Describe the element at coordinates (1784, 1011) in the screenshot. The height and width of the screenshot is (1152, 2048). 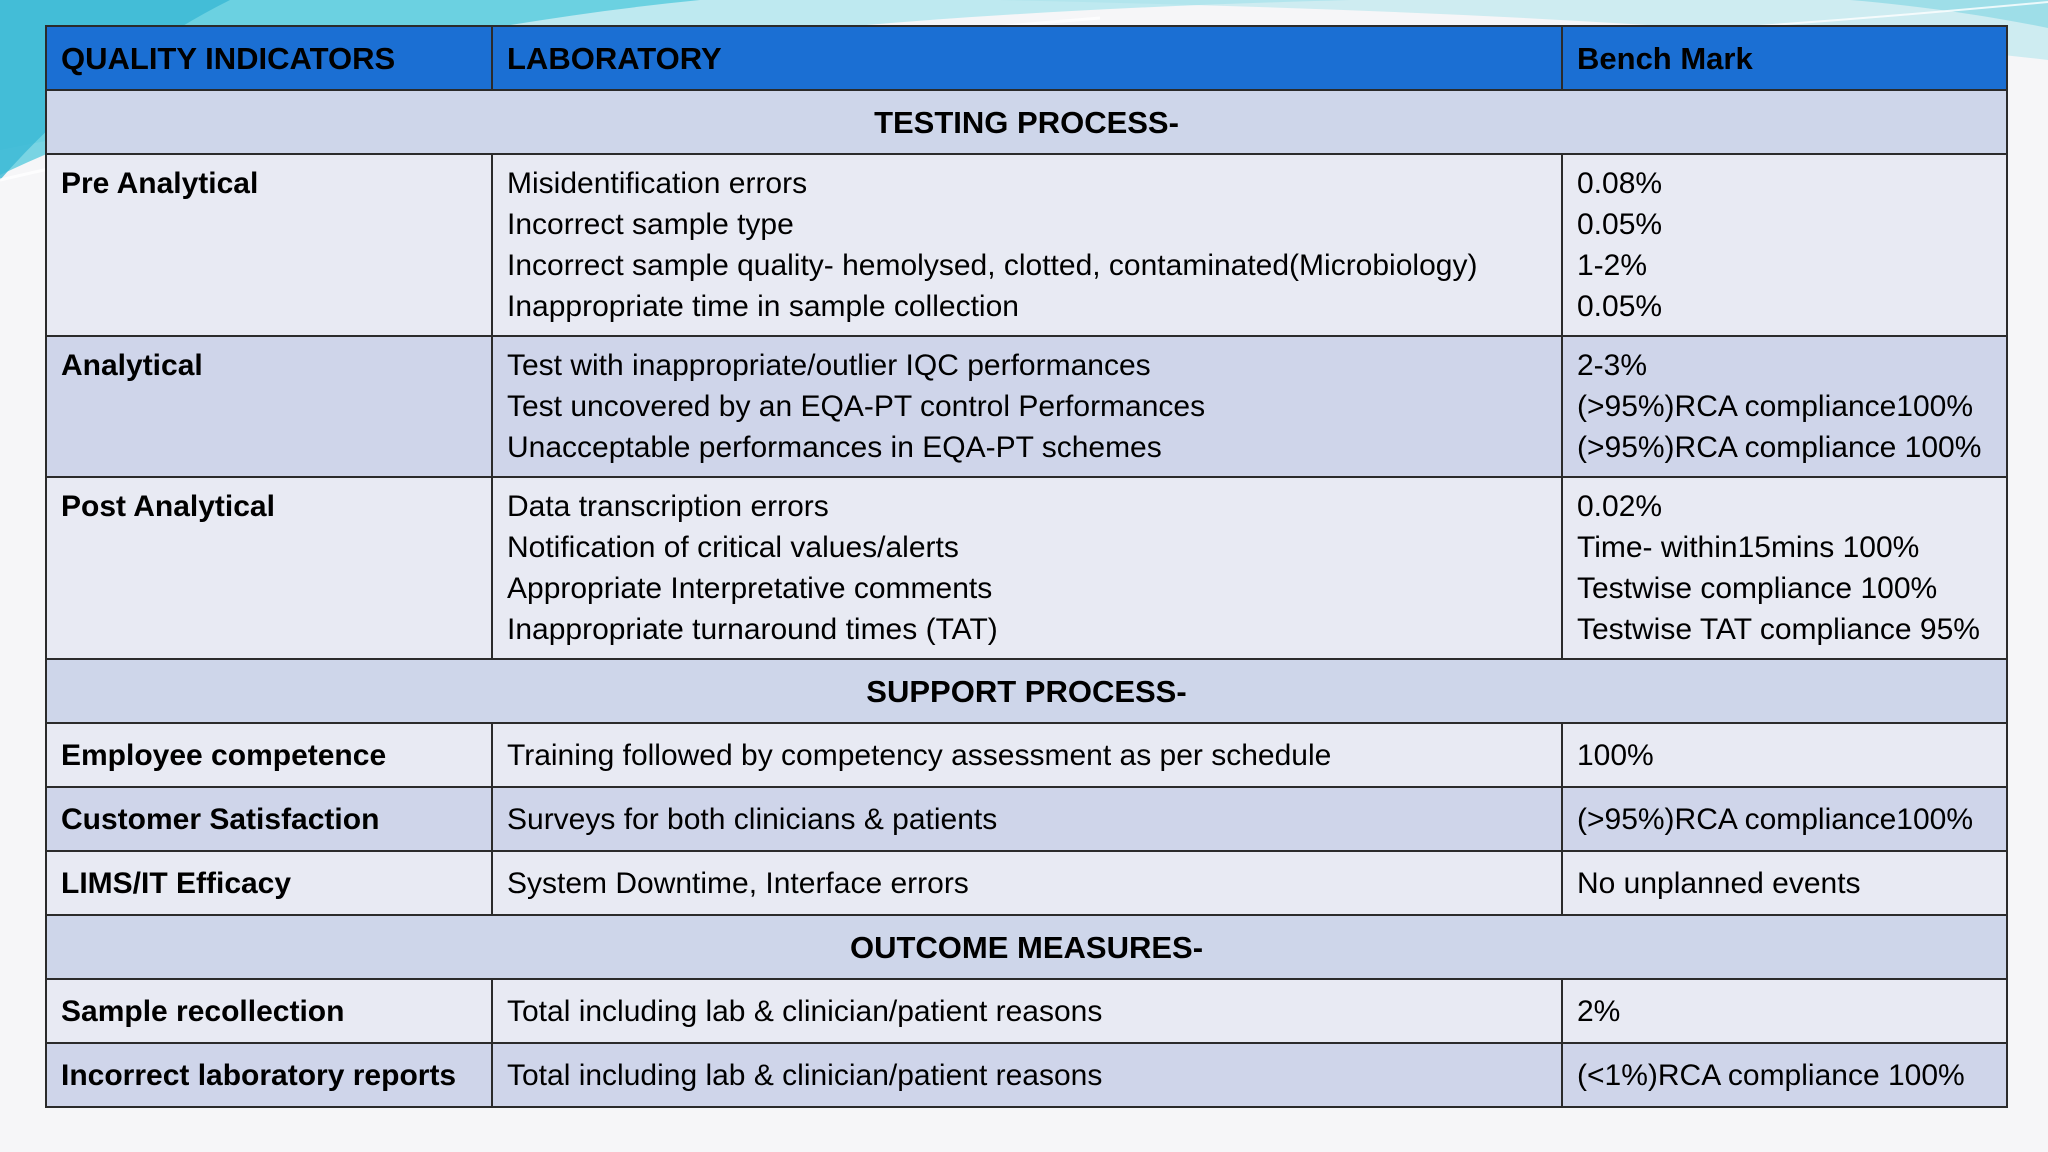
I see `row-benchmark: 2%` at that location.